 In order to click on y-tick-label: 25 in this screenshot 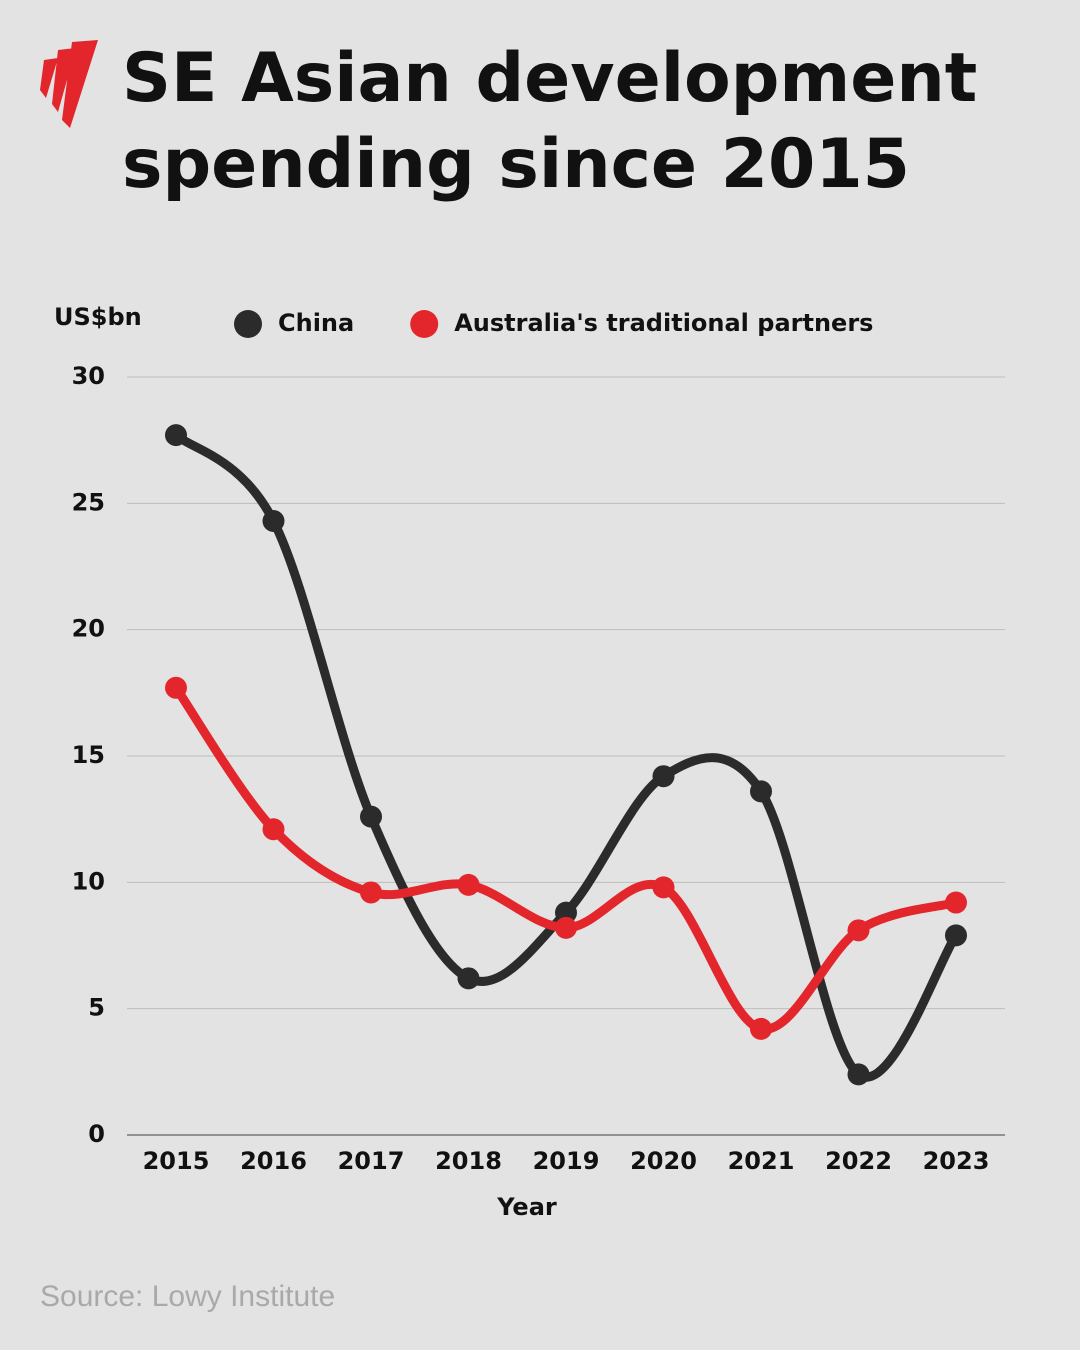, I will do `click(88, 502)`.